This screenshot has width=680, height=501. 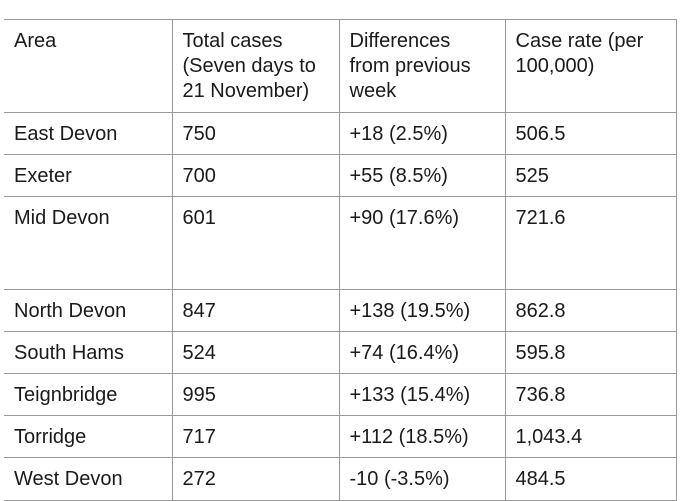 I want to click on table-row: Torridge 717 +112 (18.5%) 1,043.4, so click(x=340, y=436).